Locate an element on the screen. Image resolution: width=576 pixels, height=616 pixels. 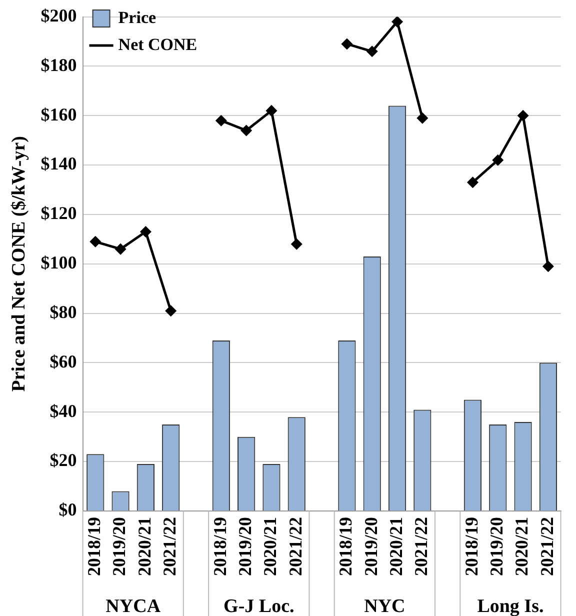
text: G-J Loc. is located at coordinates (259, 606).